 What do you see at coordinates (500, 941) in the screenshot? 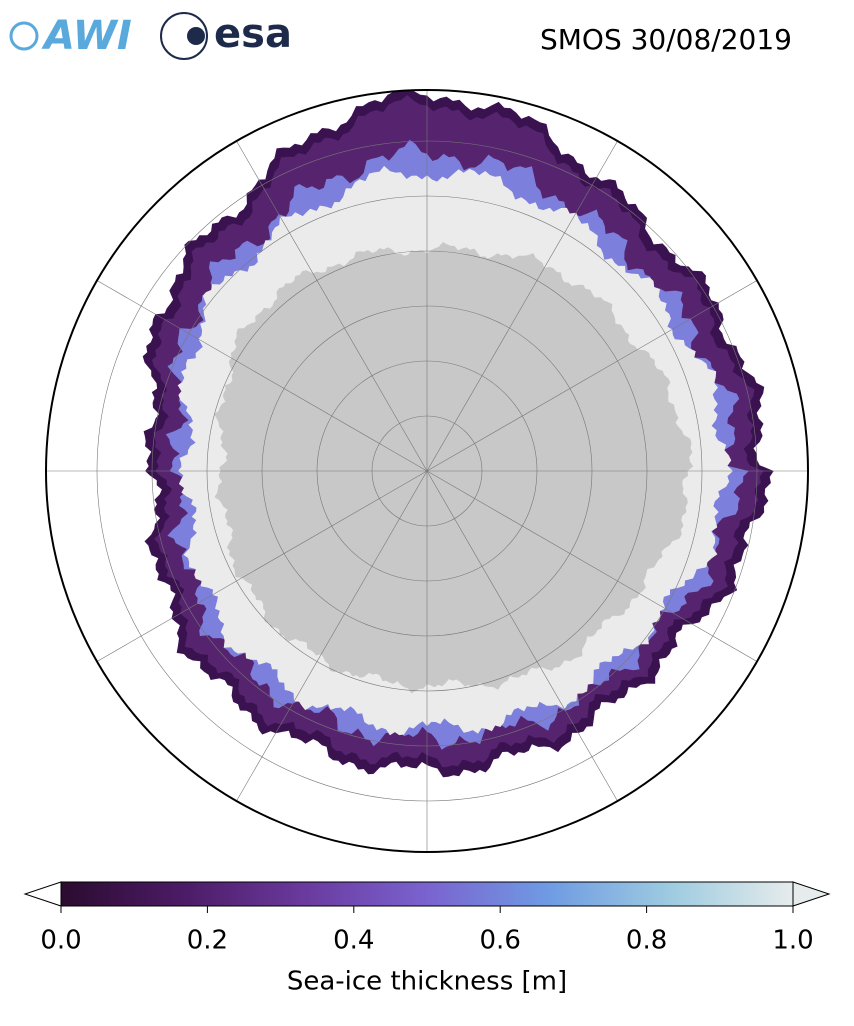
I see `tick-label: 0.6` at bounding box center [500, 941].